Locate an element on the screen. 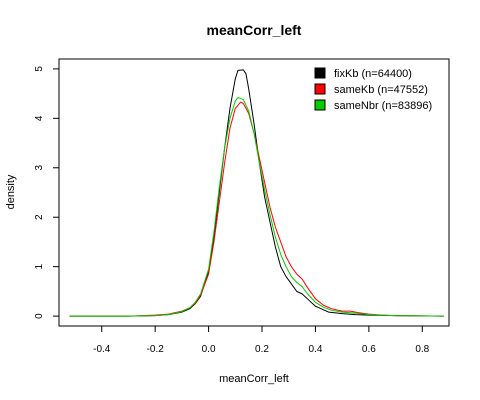 The image size is (480, 400). y-axis: 0 1 2 3 4 5 is located at coordinates (47, 192).